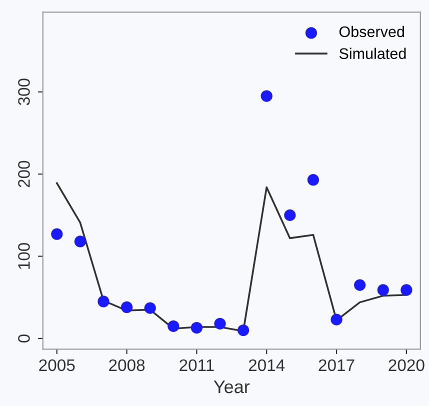 The height and width of the screenshot is (406, 429). I want to click on y-tick-label: 300, so click(24, 92).